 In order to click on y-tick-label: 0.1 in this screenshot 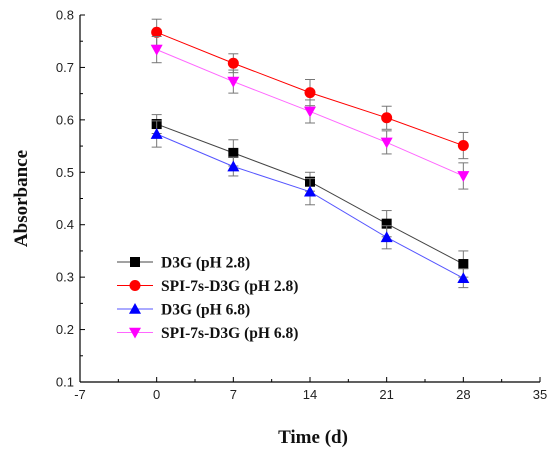, I will do `click(65, 382)`.